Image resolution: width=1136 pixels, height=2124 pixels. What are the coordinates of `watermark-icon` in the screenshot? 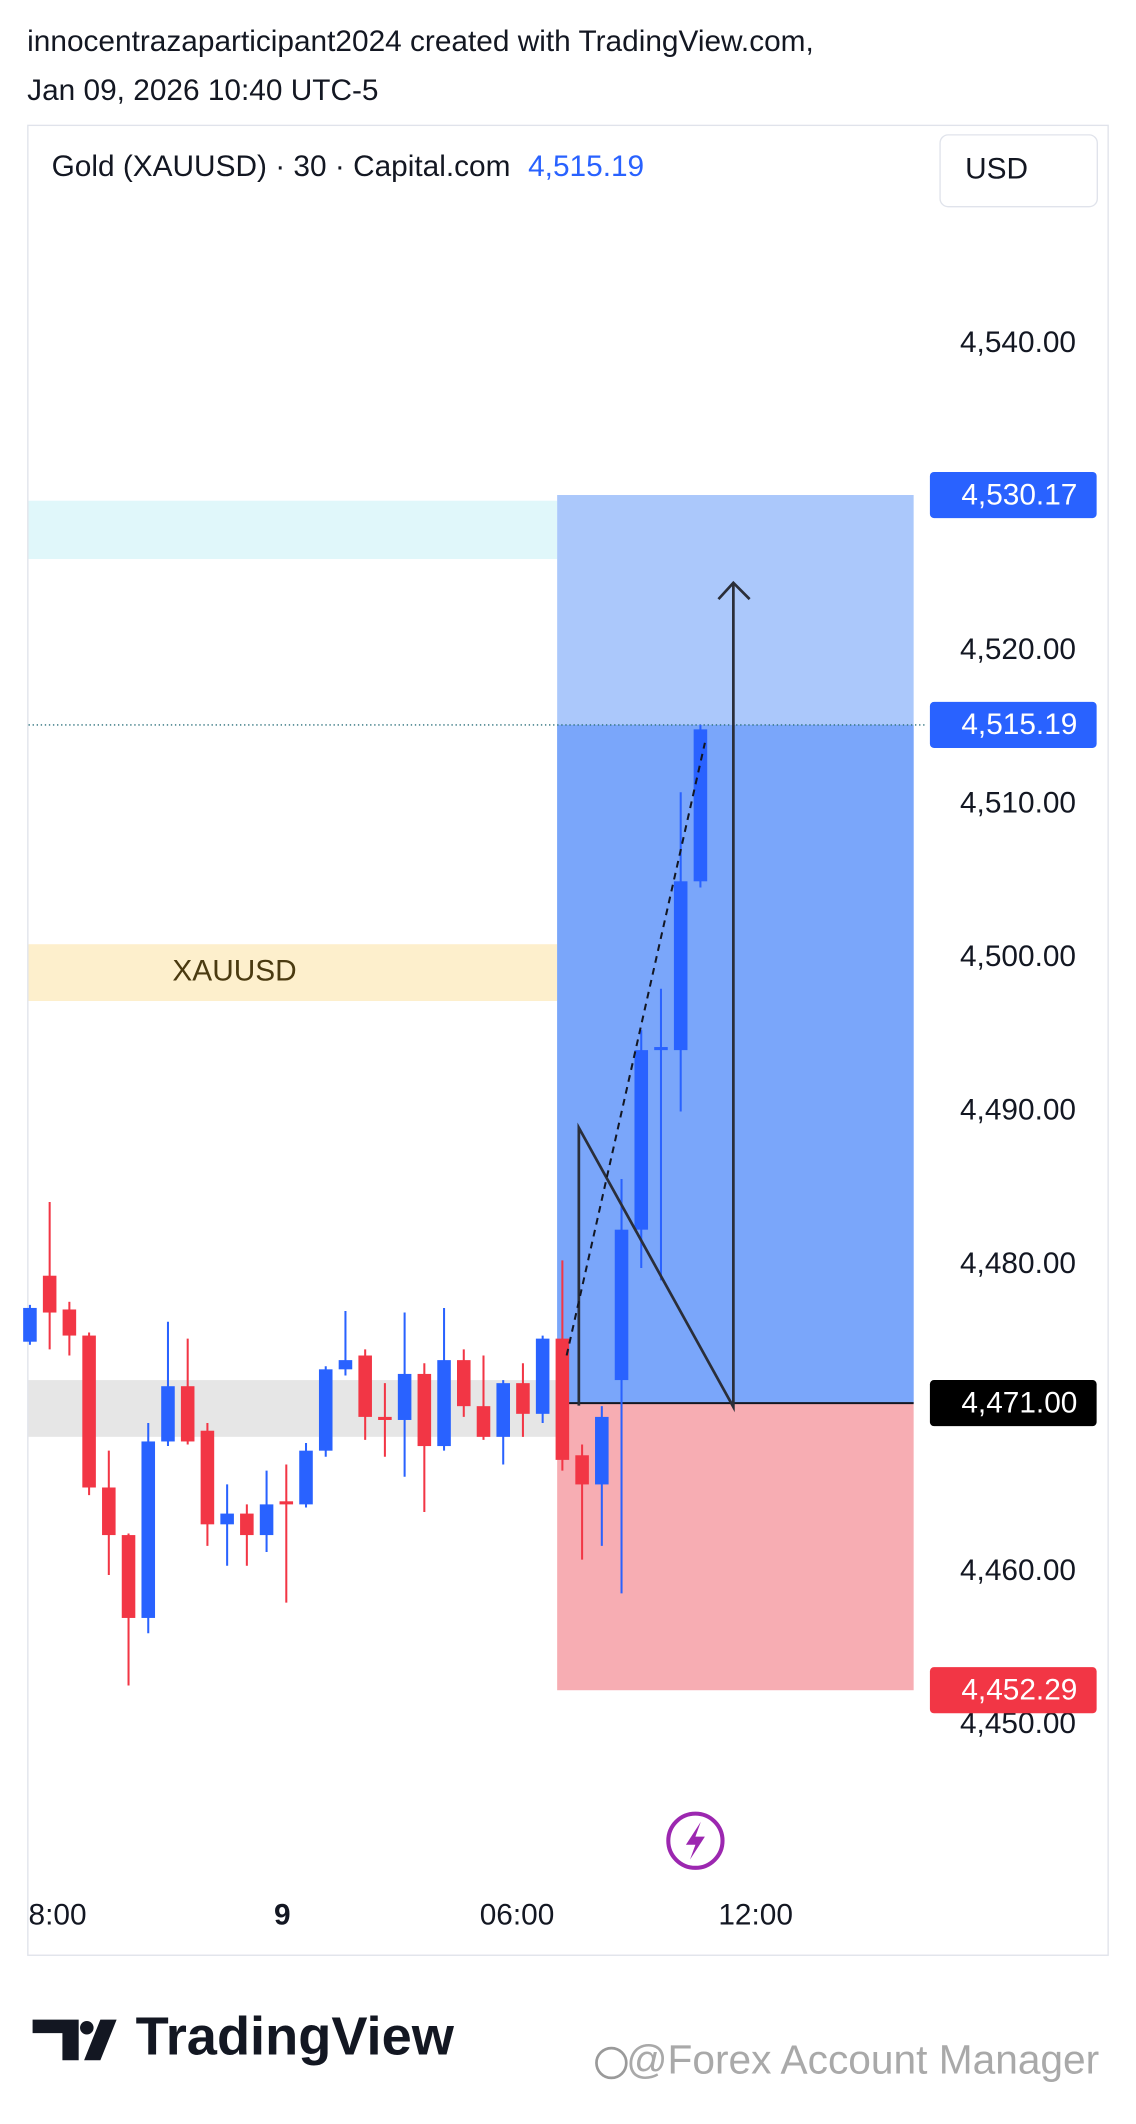 It's located at (611, 2063).